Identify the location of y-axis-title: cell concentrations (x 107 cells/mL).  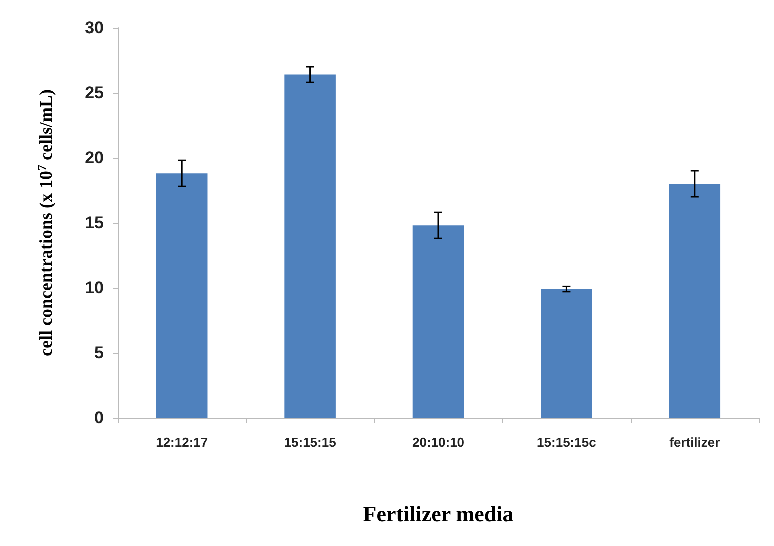
(45, 223).